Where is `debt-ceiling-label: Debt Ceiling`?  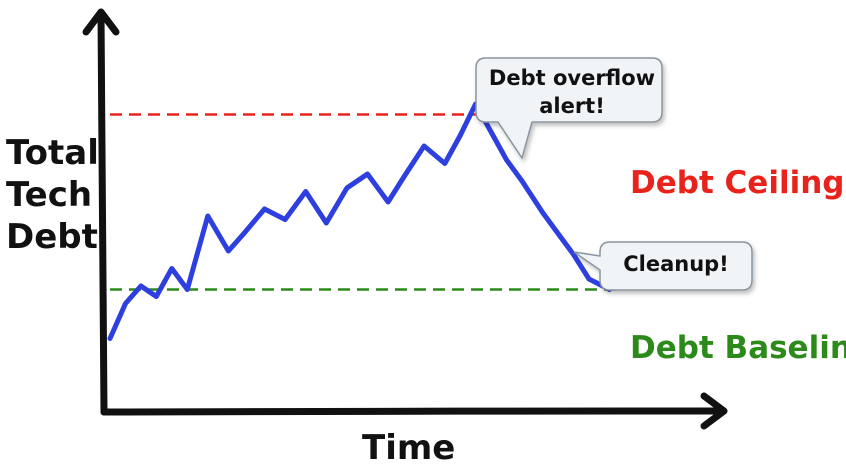
debt-ceiling-label: Debt Ceiling is located at coordinates (737, 183).